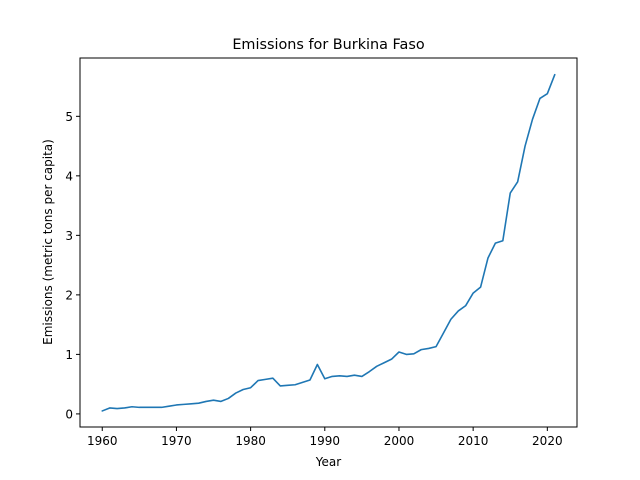 The image size is (640, 480). I want to click on x-tick-label: 2020, so click(547, 441).